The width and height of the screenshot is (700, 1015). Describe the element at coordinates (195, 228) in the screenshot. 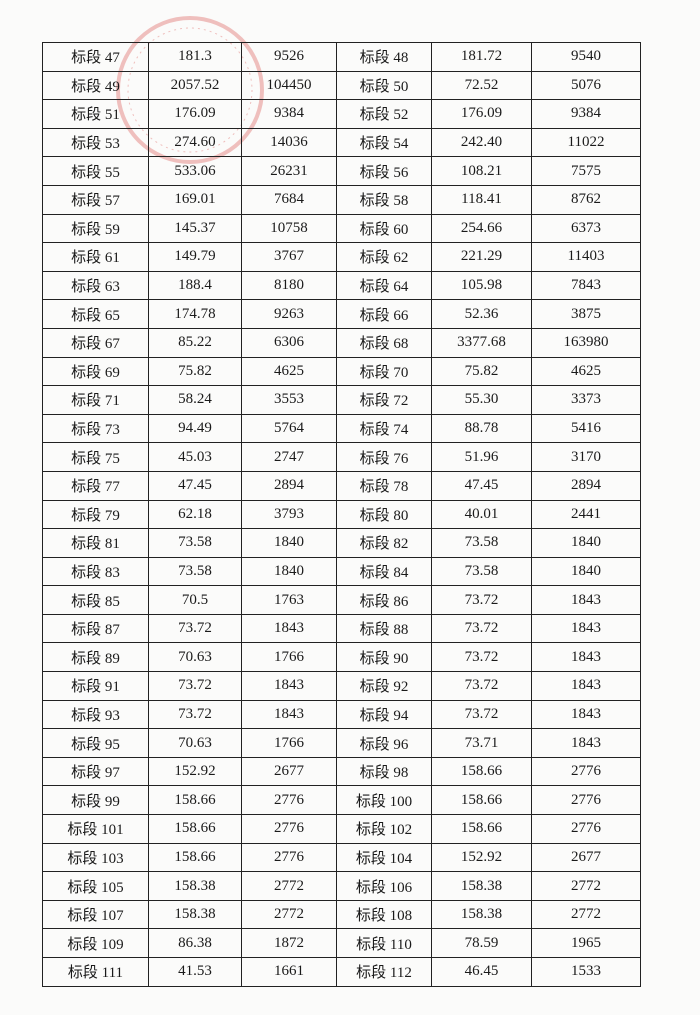

I see `section-value-a-cell: 145.37` at that location.